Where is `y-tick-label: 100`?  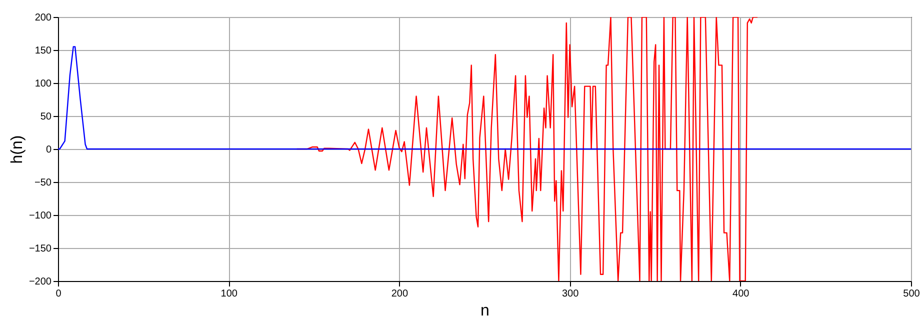 y-tick-label: 100 is located at coordinates (43, 84).